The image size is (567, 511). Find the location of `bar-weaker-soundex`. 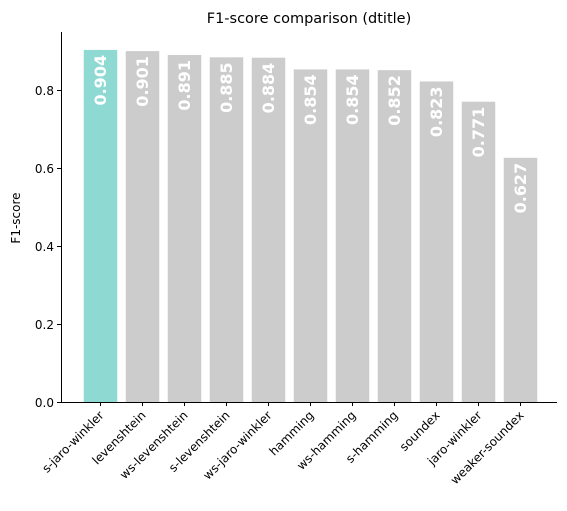

bar-weaker-soundex is located at coordinates (520, 279).